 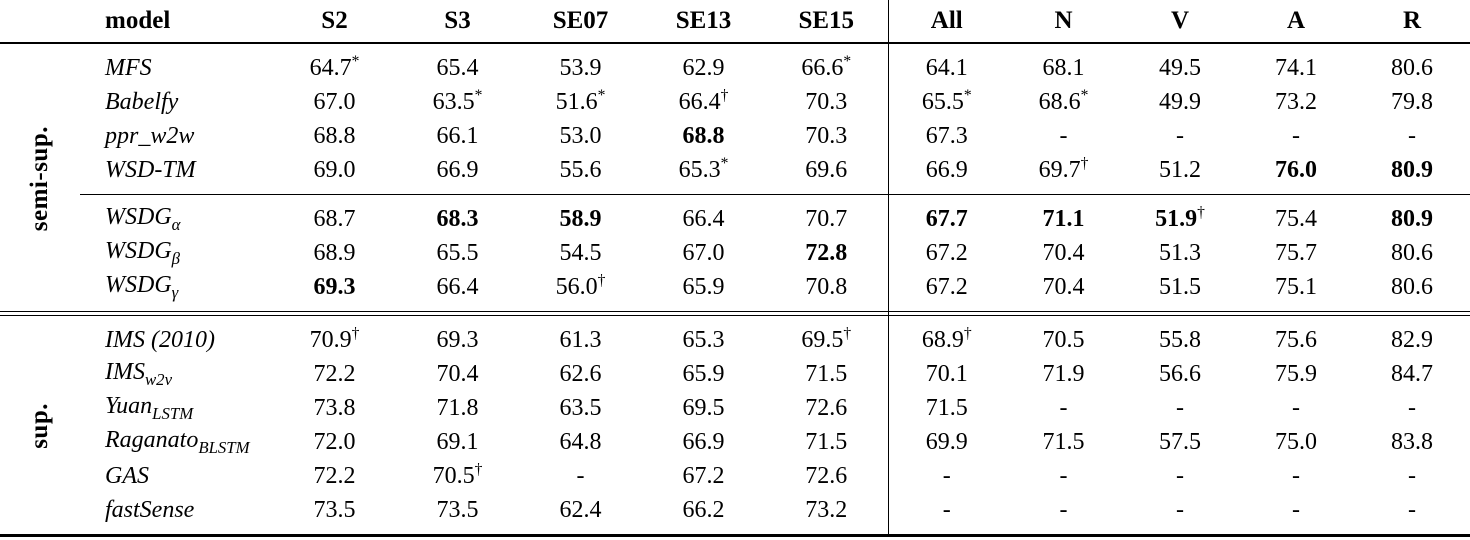 I want to click on score-cell: 72.6, so click(x=826, y=408).